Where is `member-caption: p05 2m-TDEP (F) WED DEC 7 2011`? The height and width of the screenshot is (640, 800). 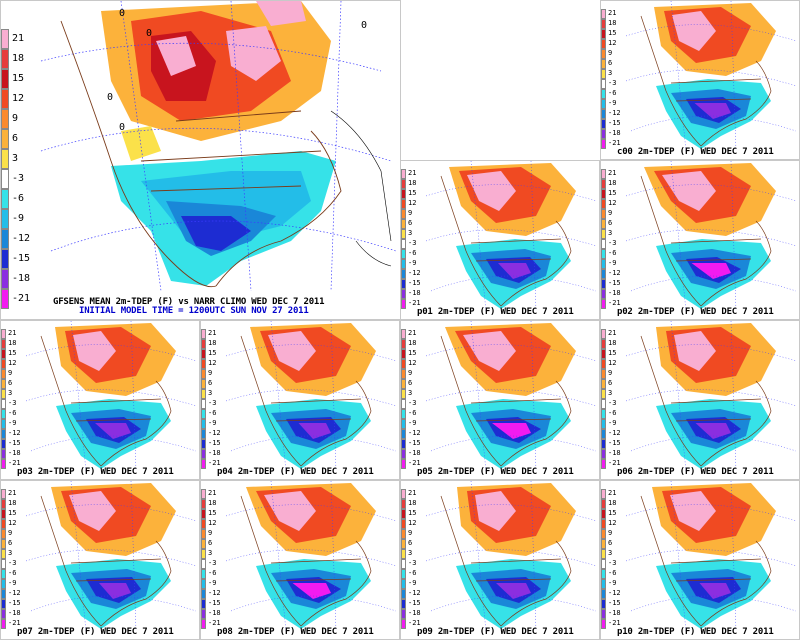
member-caption: p05 2m-TDEP (F) WED DEC 7 2011 is located at coordinates (495, 472).